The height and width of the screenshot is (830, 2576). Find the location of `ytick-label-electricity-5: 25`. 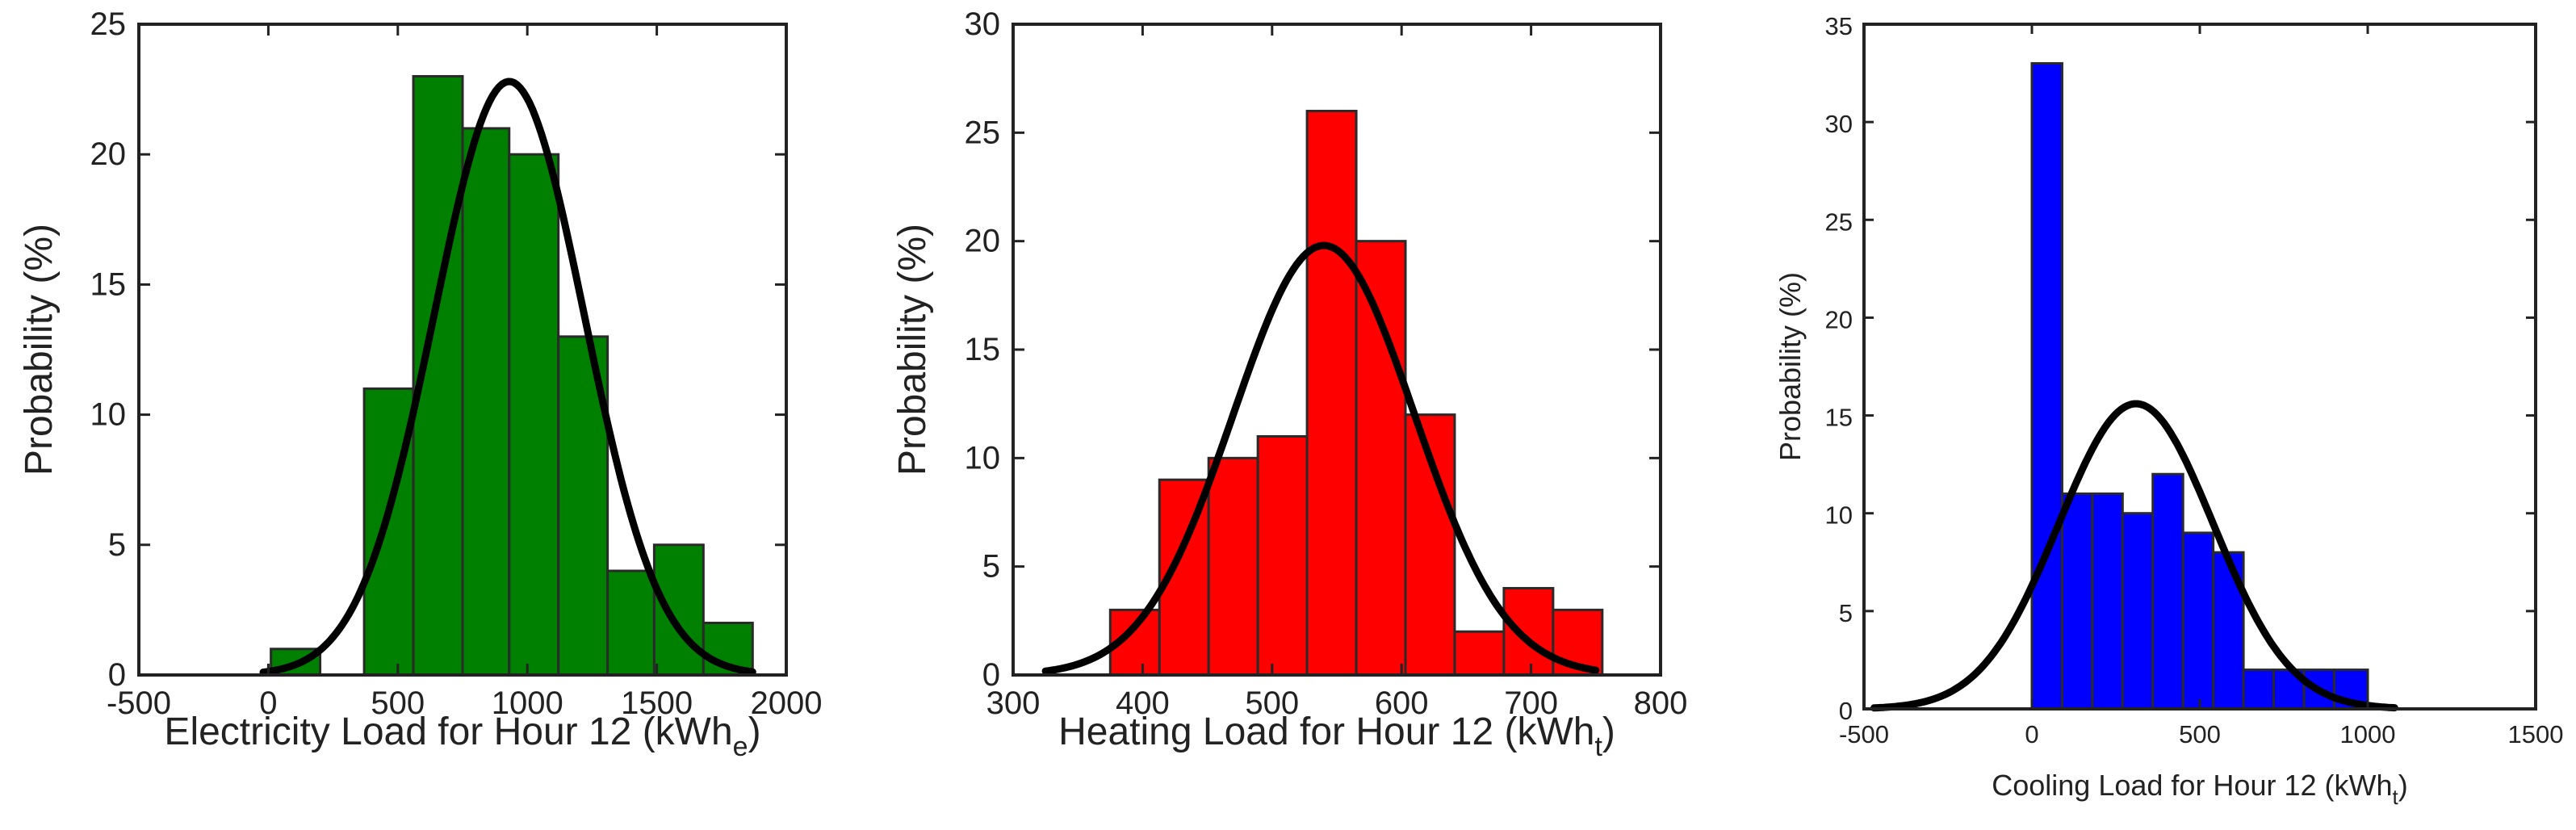

ytick-label-electricity-5: 25 is located at coordinates (108, 24).